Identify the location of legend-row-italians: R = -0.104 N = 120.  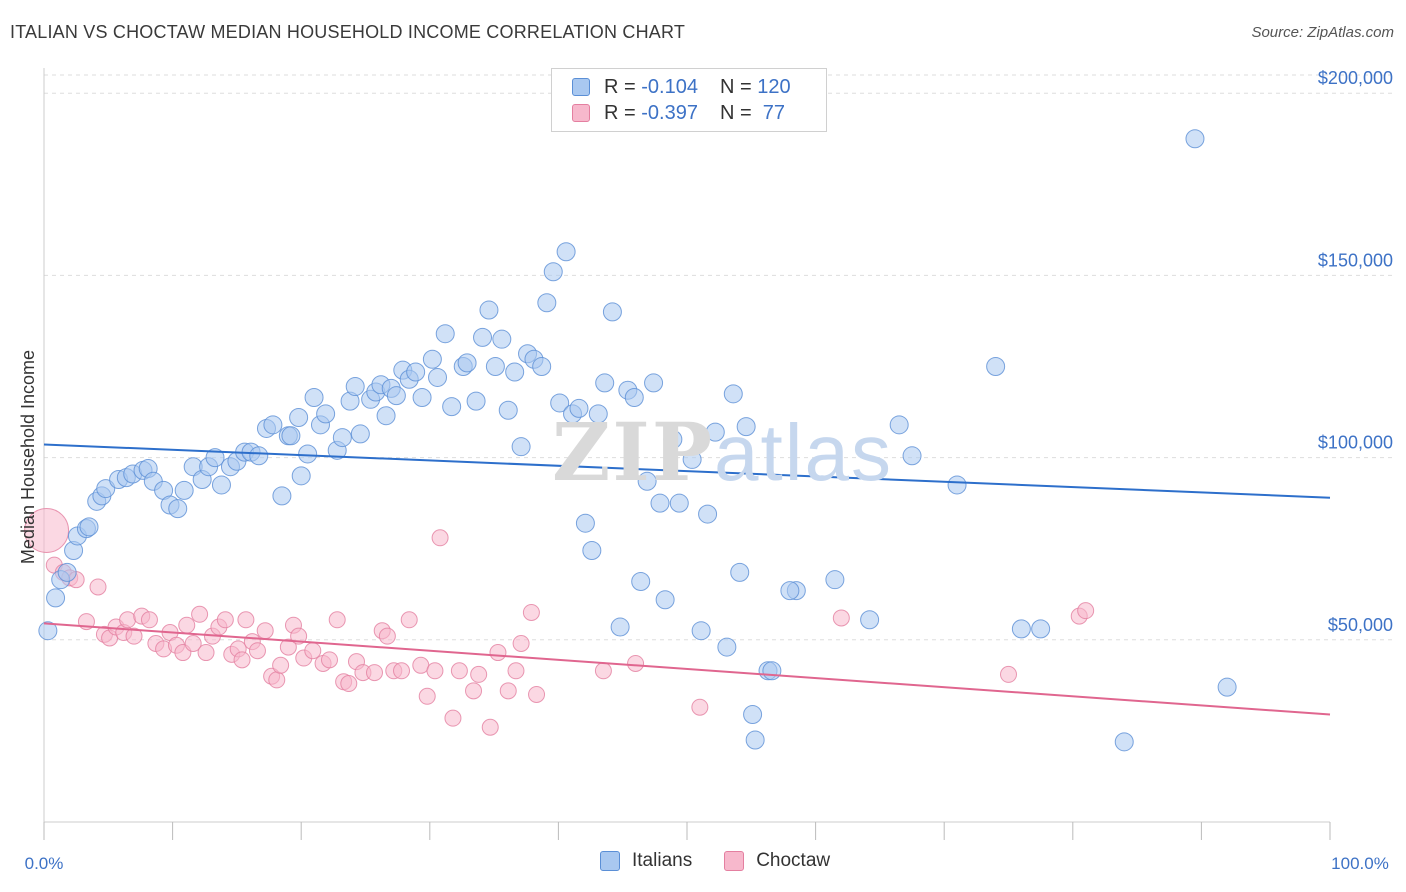
(681, 87).